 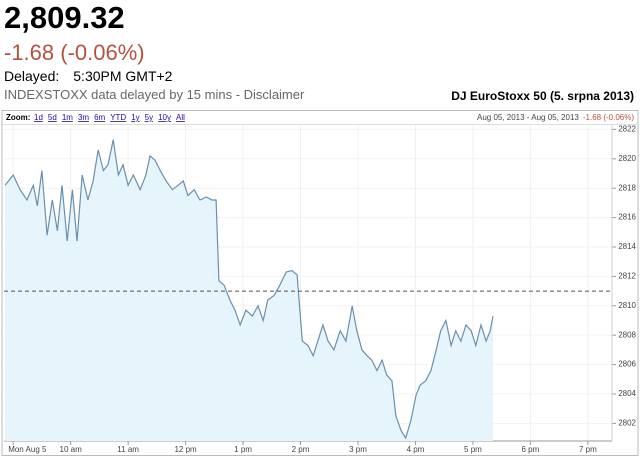 I want to click on range-link: YTD, so click(x=118, y=117).